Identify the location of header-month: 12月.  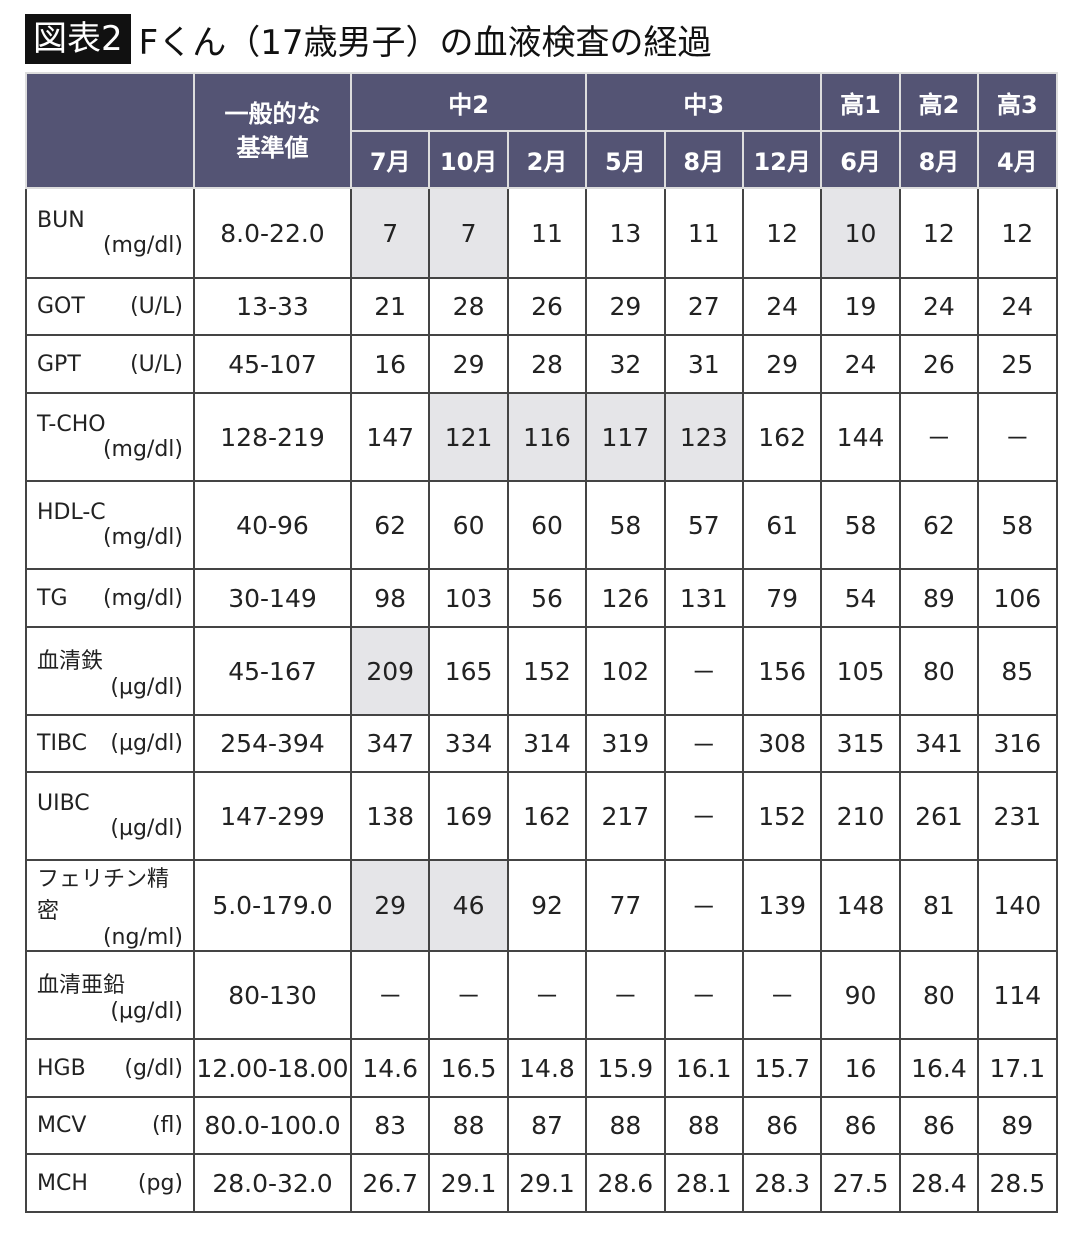
(782, 159).